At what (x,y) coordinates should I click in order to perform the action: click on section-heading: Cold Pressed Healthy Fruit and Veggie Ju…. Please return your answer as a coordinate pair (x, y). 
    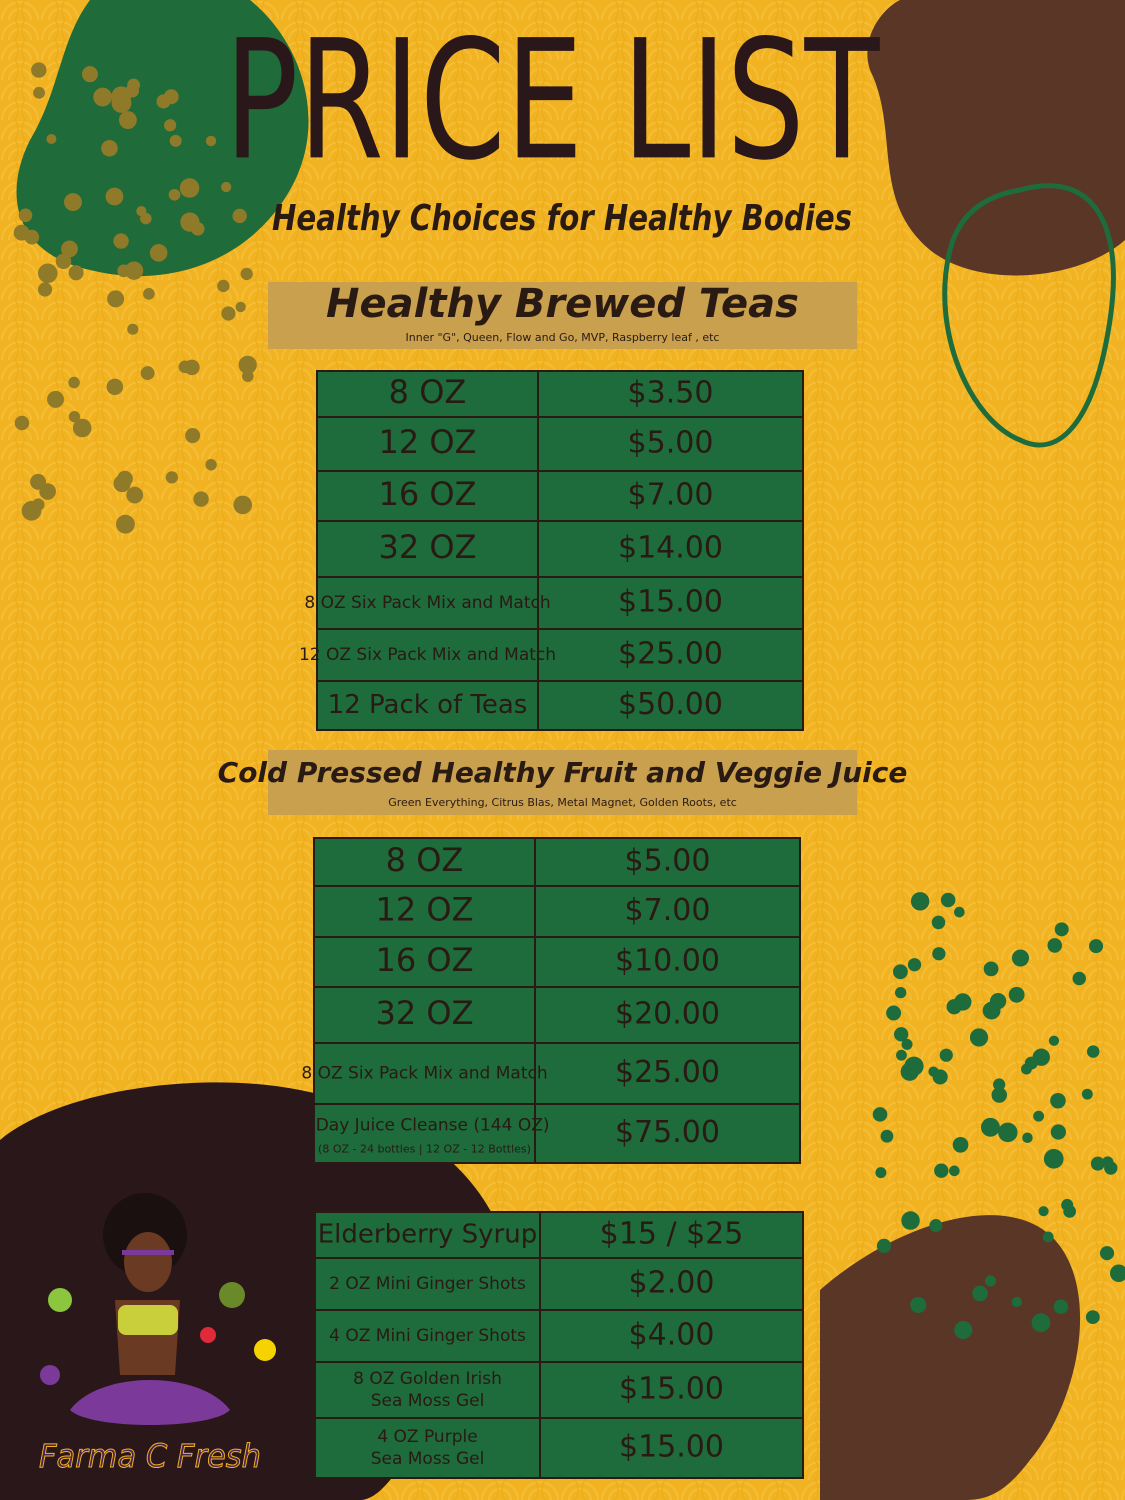
    Looking at the image, I should click on (563, 772).